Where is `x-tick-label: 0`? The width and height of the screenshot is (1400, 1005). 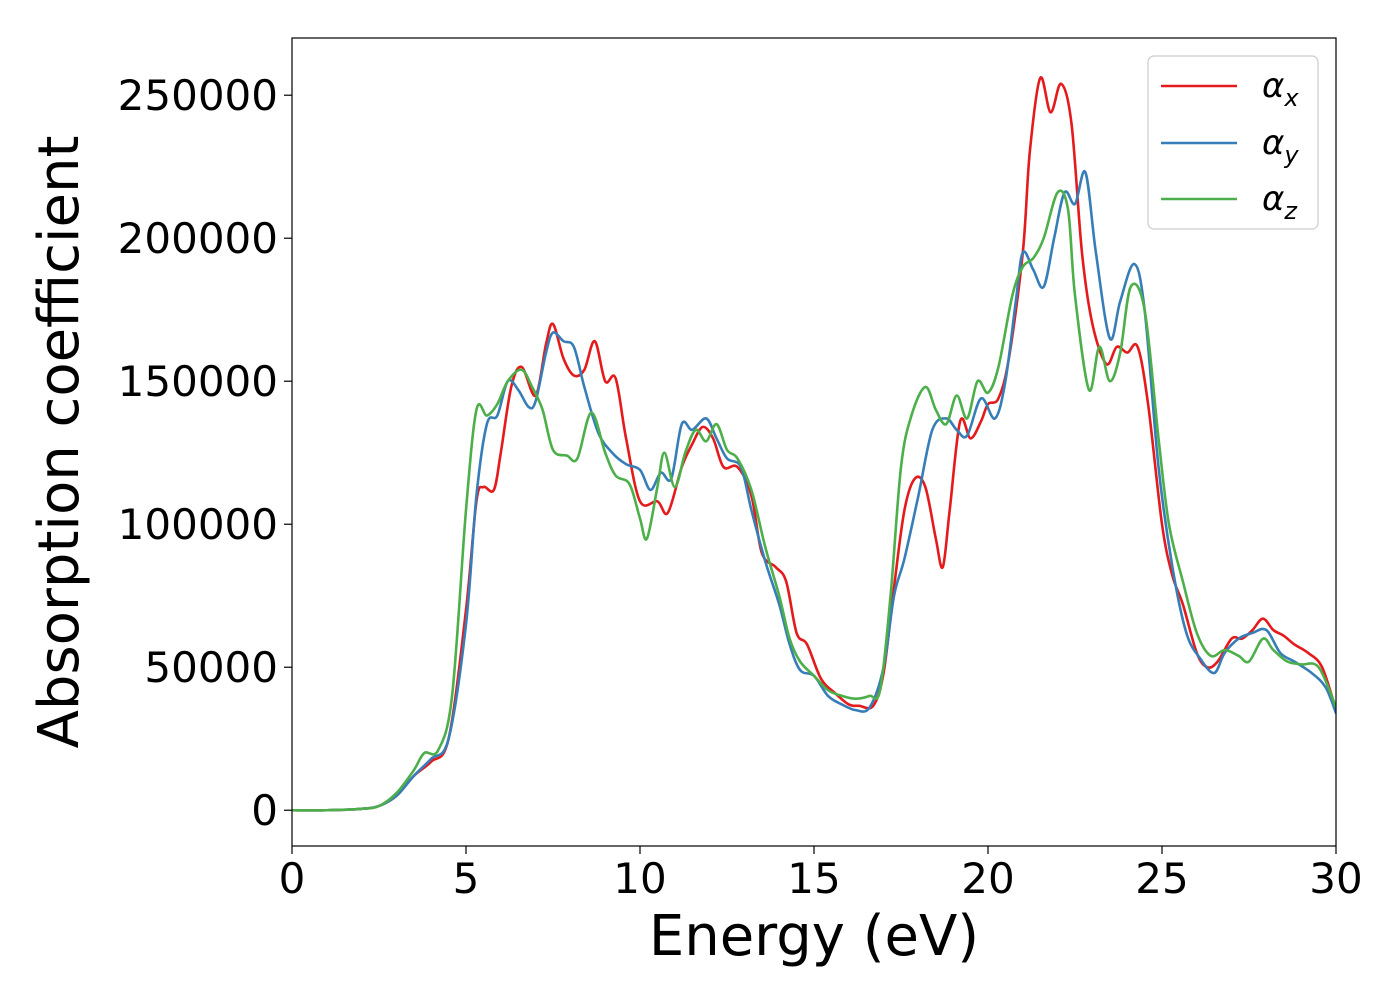 x-tick-label: 0 is located at coordinates (292, 878).